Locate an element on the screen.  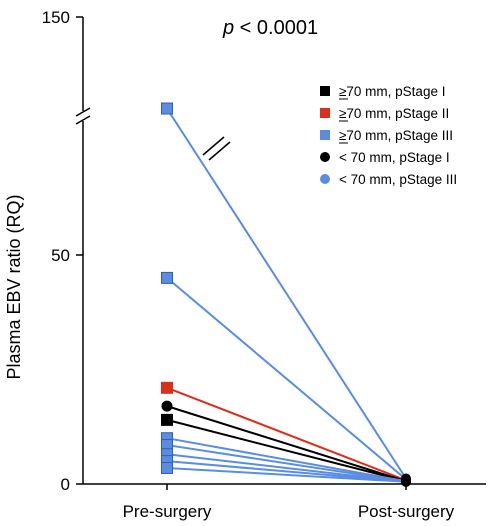
p-value-annotation: p < 0.0001 is located at coordinates (270, 28).